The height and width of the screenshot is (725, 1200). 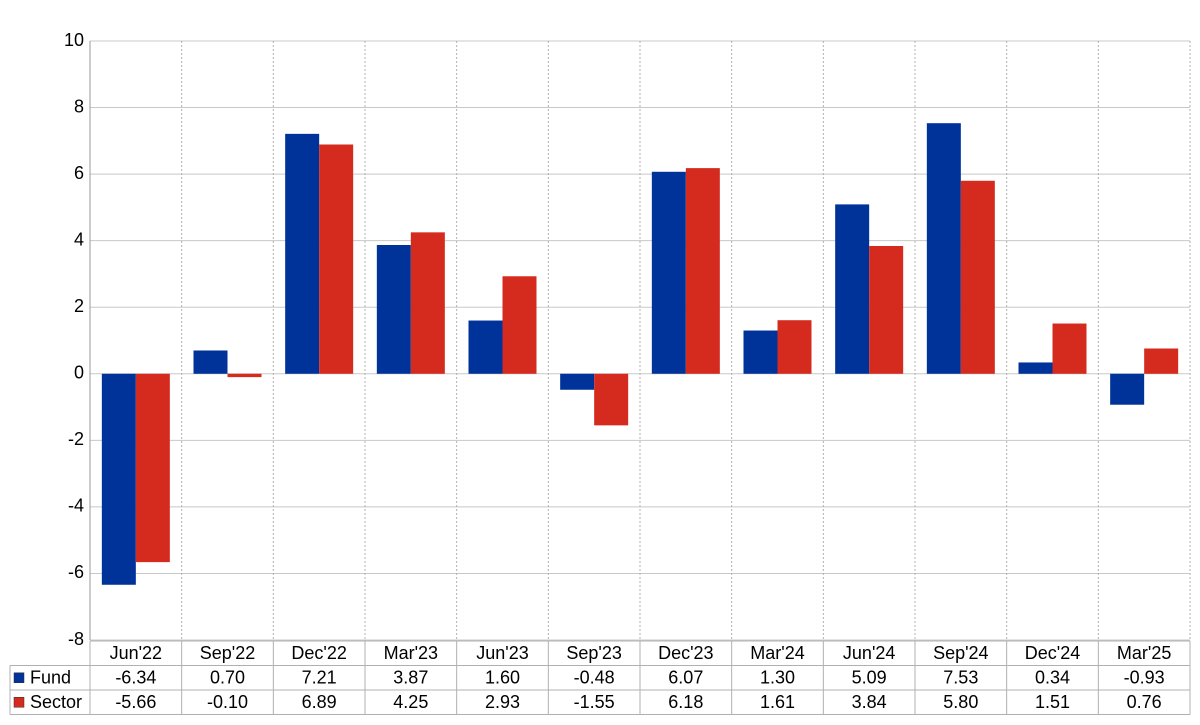 What do you see at coordinates (136, 653) in the screenshot?
I see `x-tick-label: Jun'22` at bounding box center [136, 653].